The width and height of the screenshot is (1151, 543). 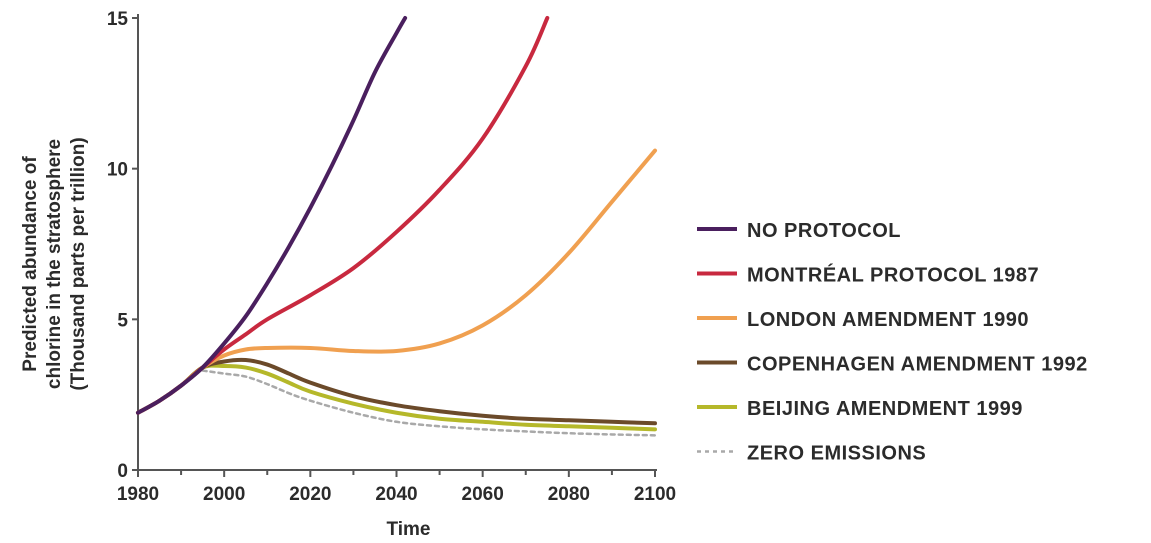 I want to click on legend-label: LONDON AMENDMENT 1990, so click(x=888, y=320).